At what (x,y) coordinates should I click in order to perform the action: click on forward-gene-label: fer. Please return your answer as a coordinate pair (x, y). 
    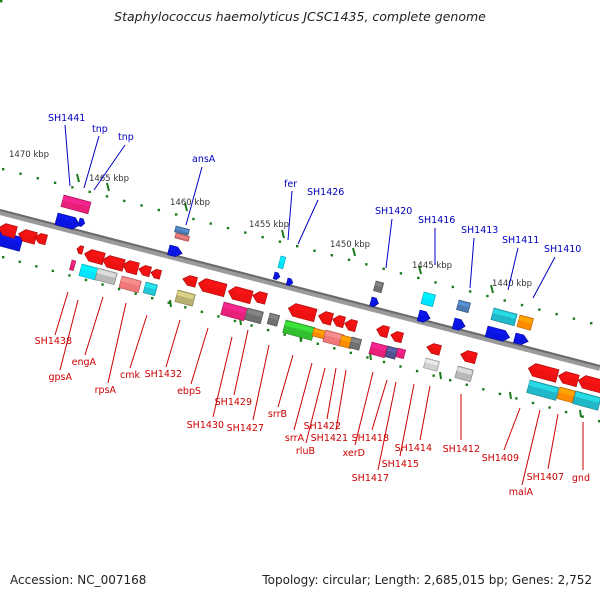
    Looking at the image, I should click on (290, 184).